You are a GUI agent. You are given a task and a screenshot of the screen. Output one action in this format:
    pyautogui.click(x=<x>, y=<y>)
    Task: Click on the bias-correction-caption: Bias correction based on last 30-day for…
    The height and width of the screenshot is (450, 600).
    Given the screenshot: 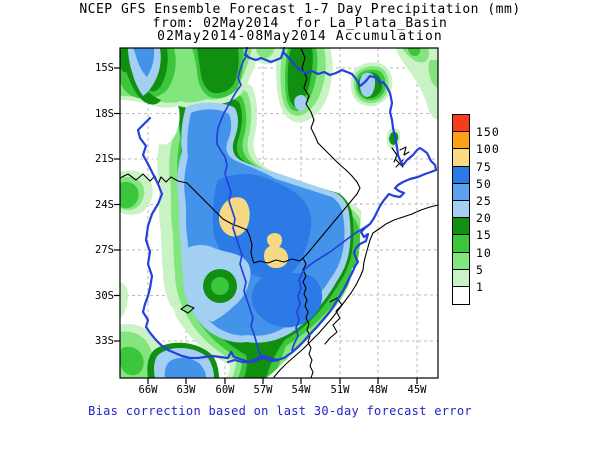 What is the action you would take?
    pyautogui.click(x=280, y=411)
    